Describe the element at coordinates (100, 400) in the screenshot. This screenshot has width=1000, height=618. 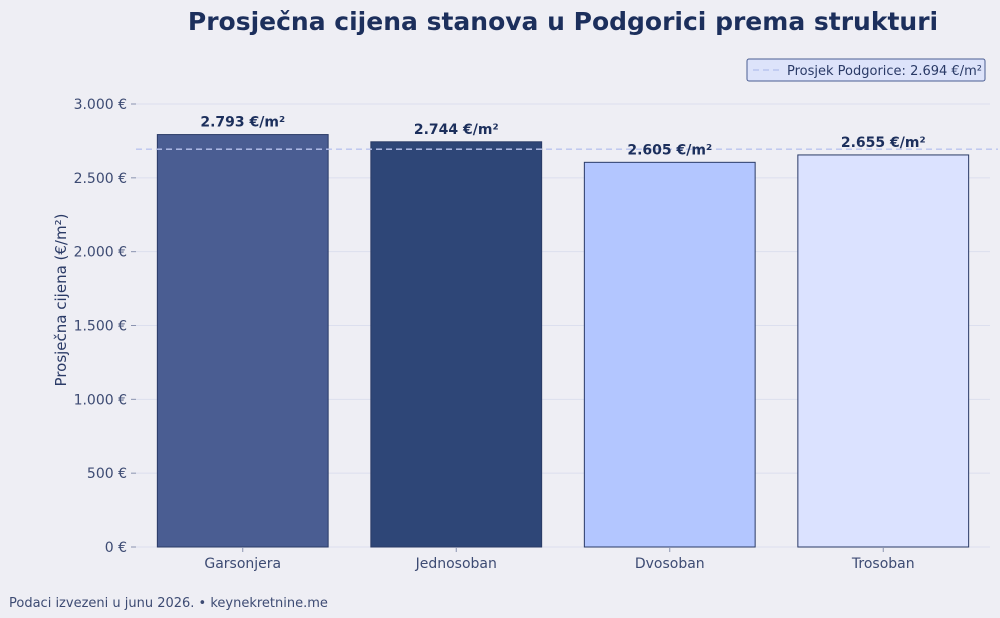
I see `y-tick-label: 1.000 €` at that location.